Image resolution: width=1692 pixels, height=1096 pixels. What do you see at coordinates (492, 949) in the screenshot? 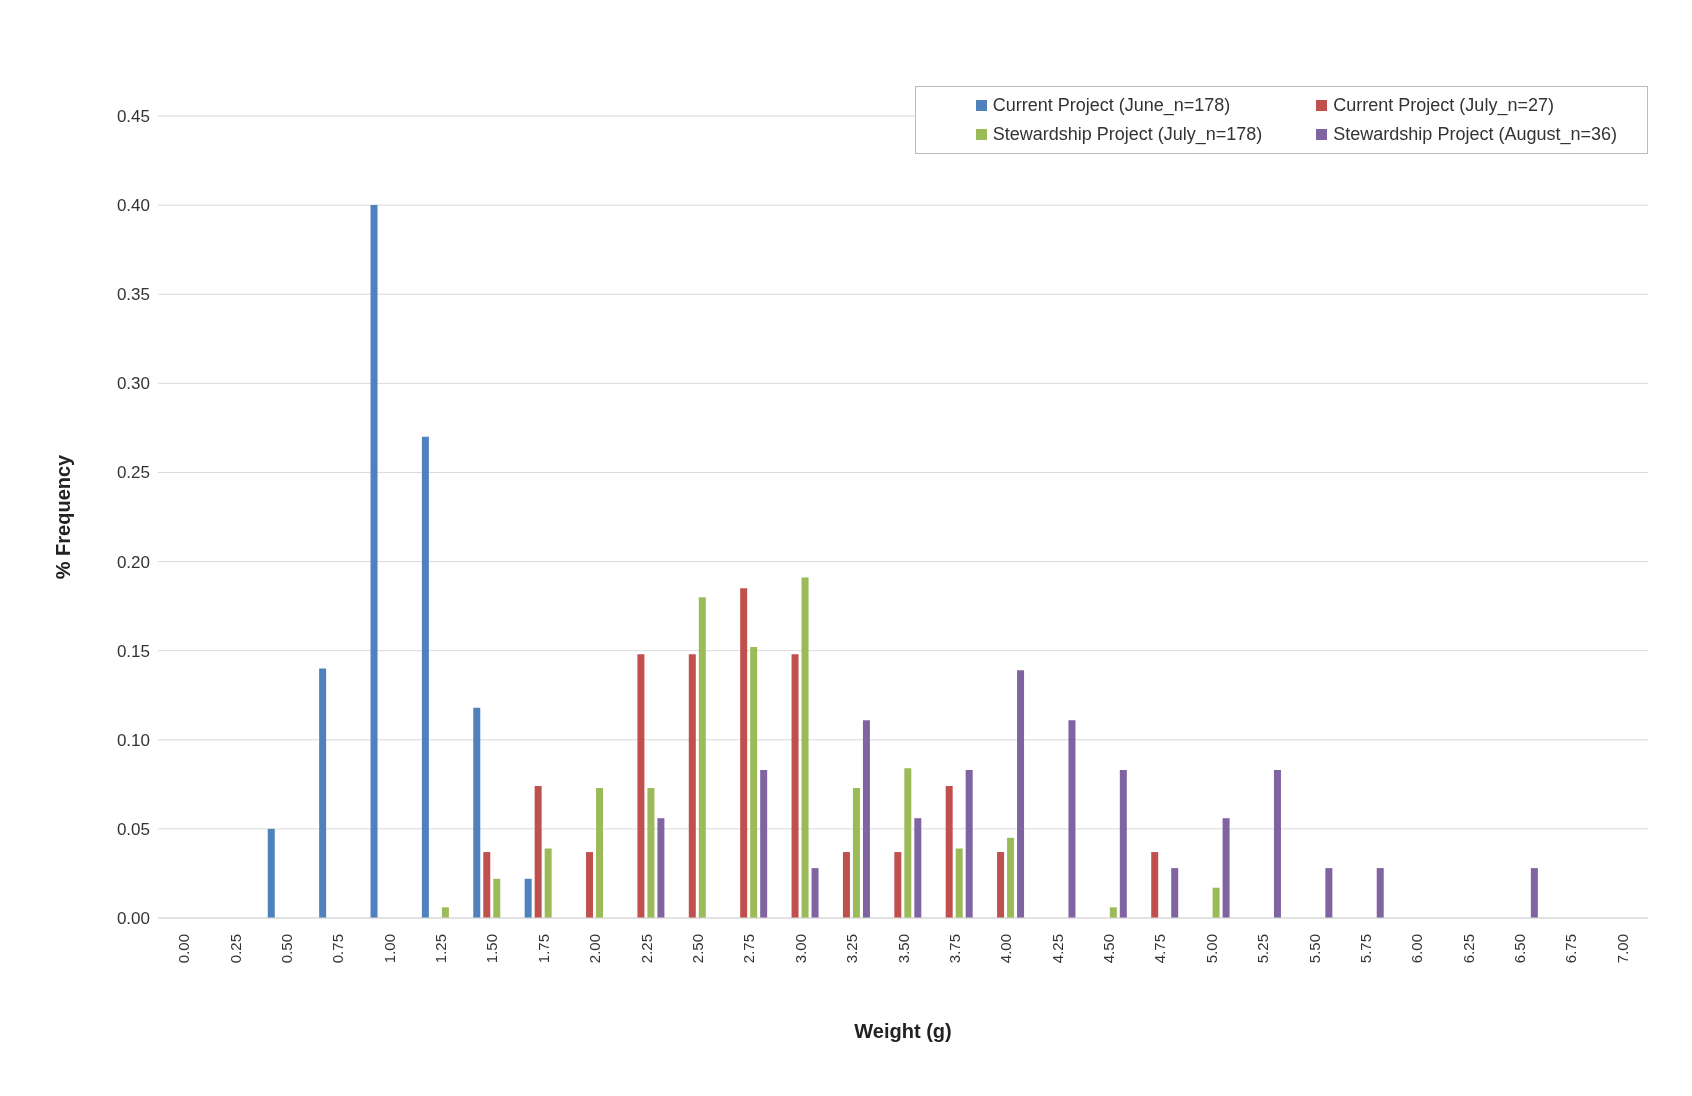
I see `x-tick-label: 1.50` at bounding box center [492, 949].